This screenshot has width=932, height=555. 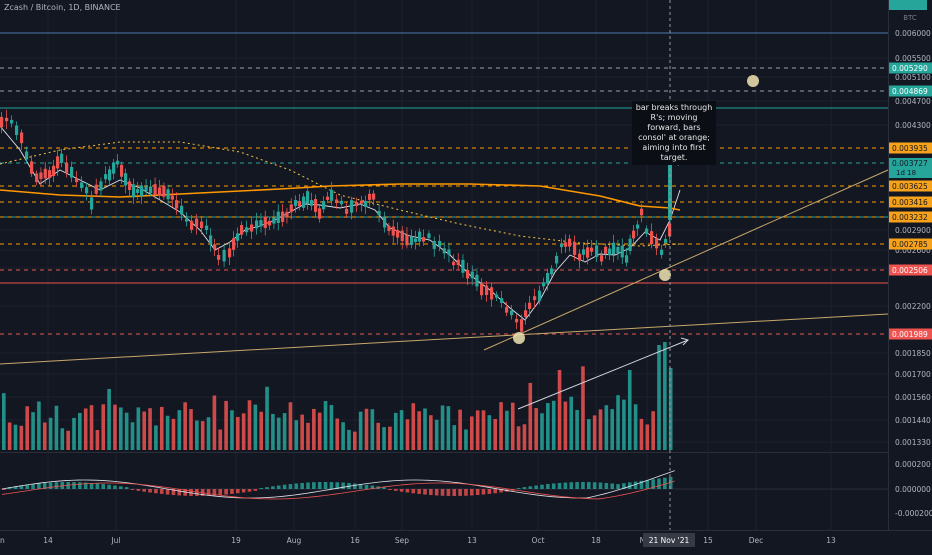 What do you see at coordinates (910, 244) in the screenshot?
I see `level-label-7: 0.002785` at bounding box center [910, 244].